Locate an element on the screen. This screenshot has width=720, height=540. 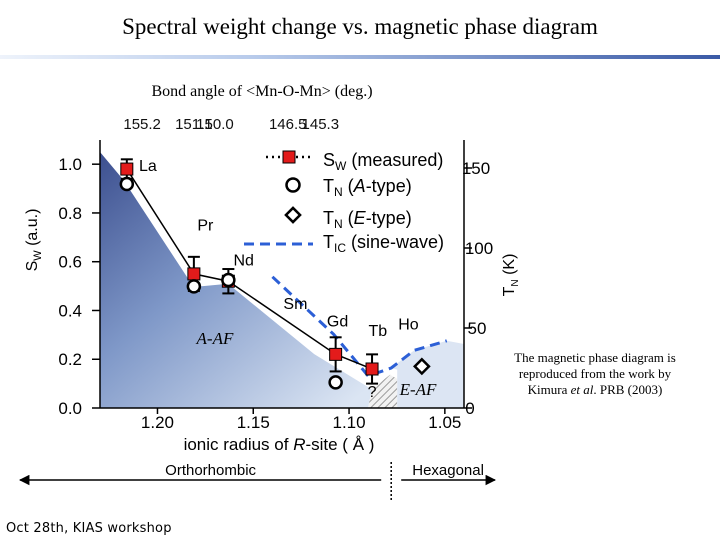
legend-background is located at coordinates (351, 201).